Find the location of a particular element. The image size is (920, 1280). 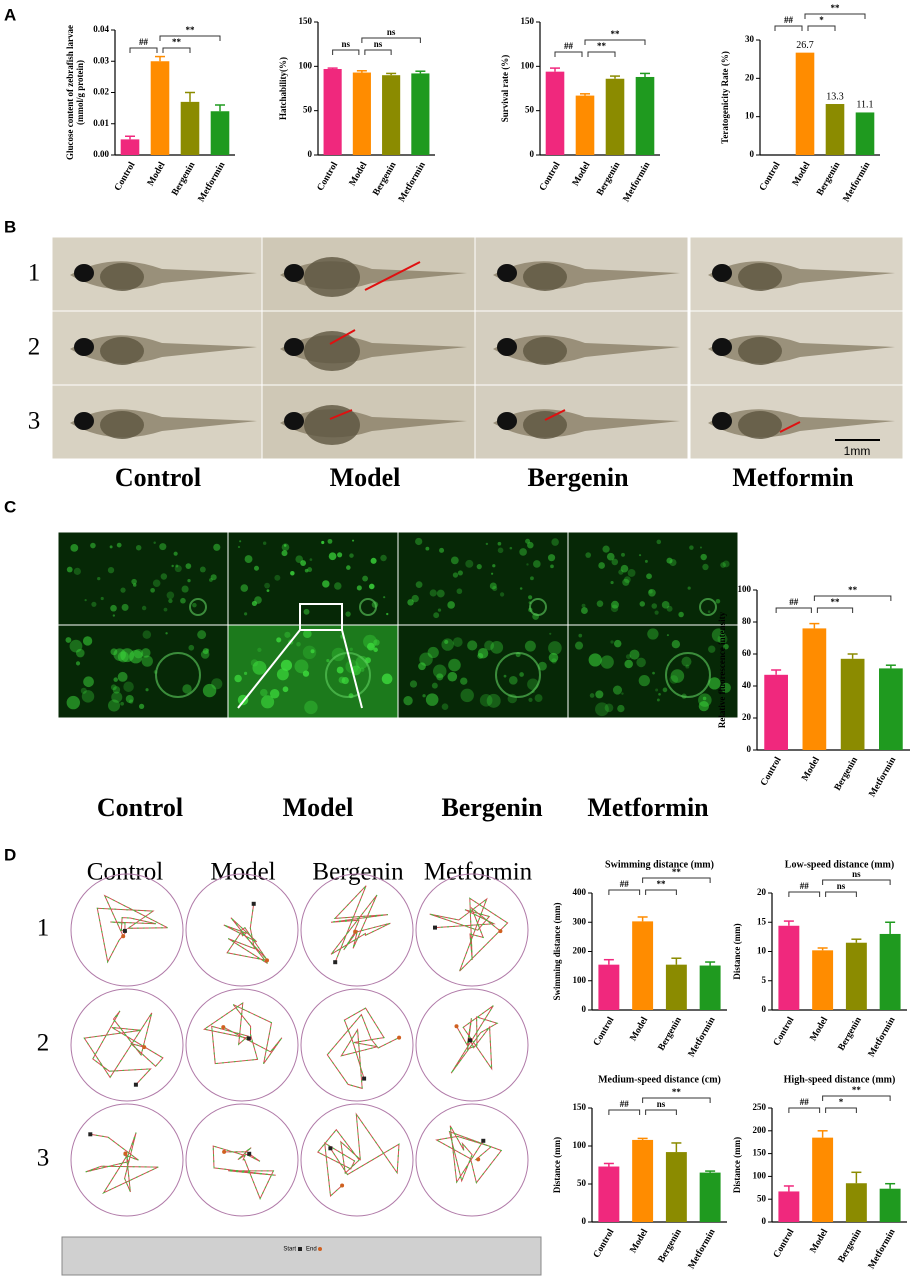

x-tick-label: Metformin is located at coordinates (637, 182).